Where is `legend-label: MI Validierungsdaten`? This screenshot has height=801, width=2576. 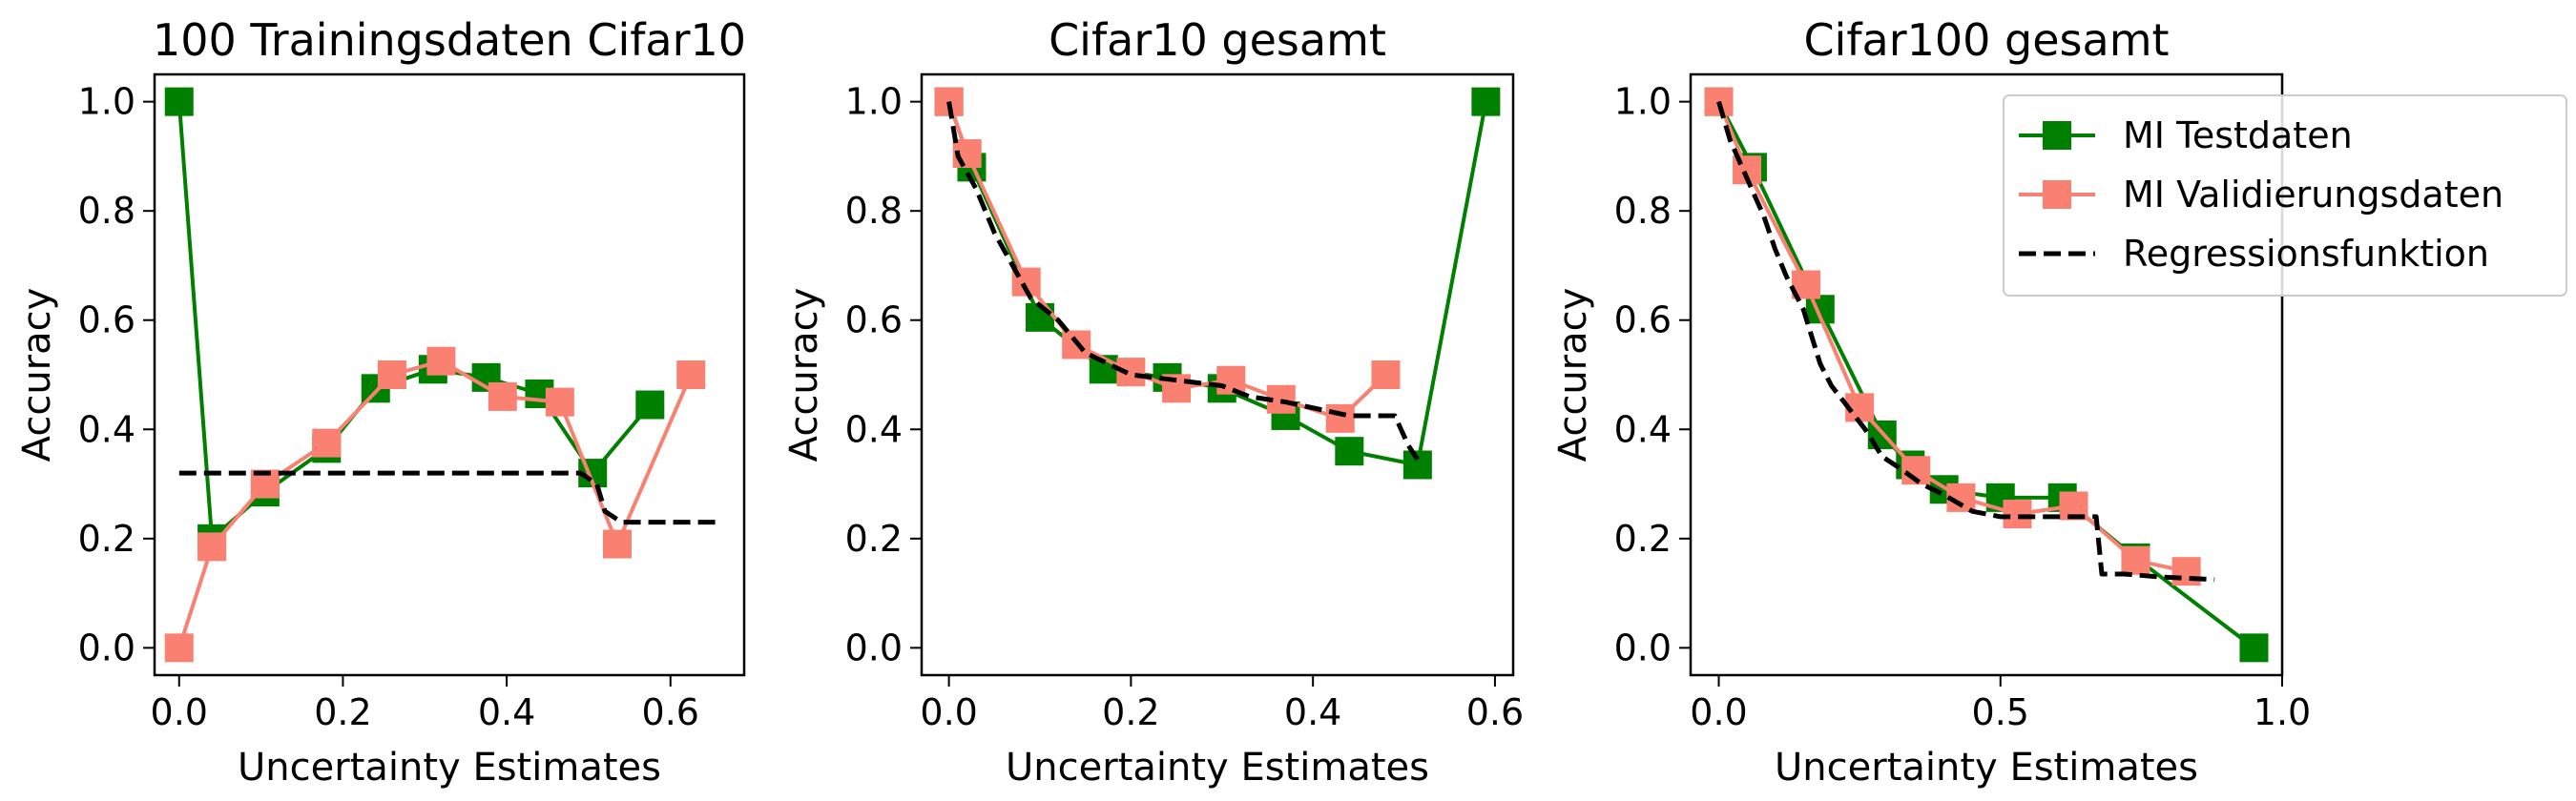 legend-label: MI Validierungsdaten is located at coordinates (2313, 195).